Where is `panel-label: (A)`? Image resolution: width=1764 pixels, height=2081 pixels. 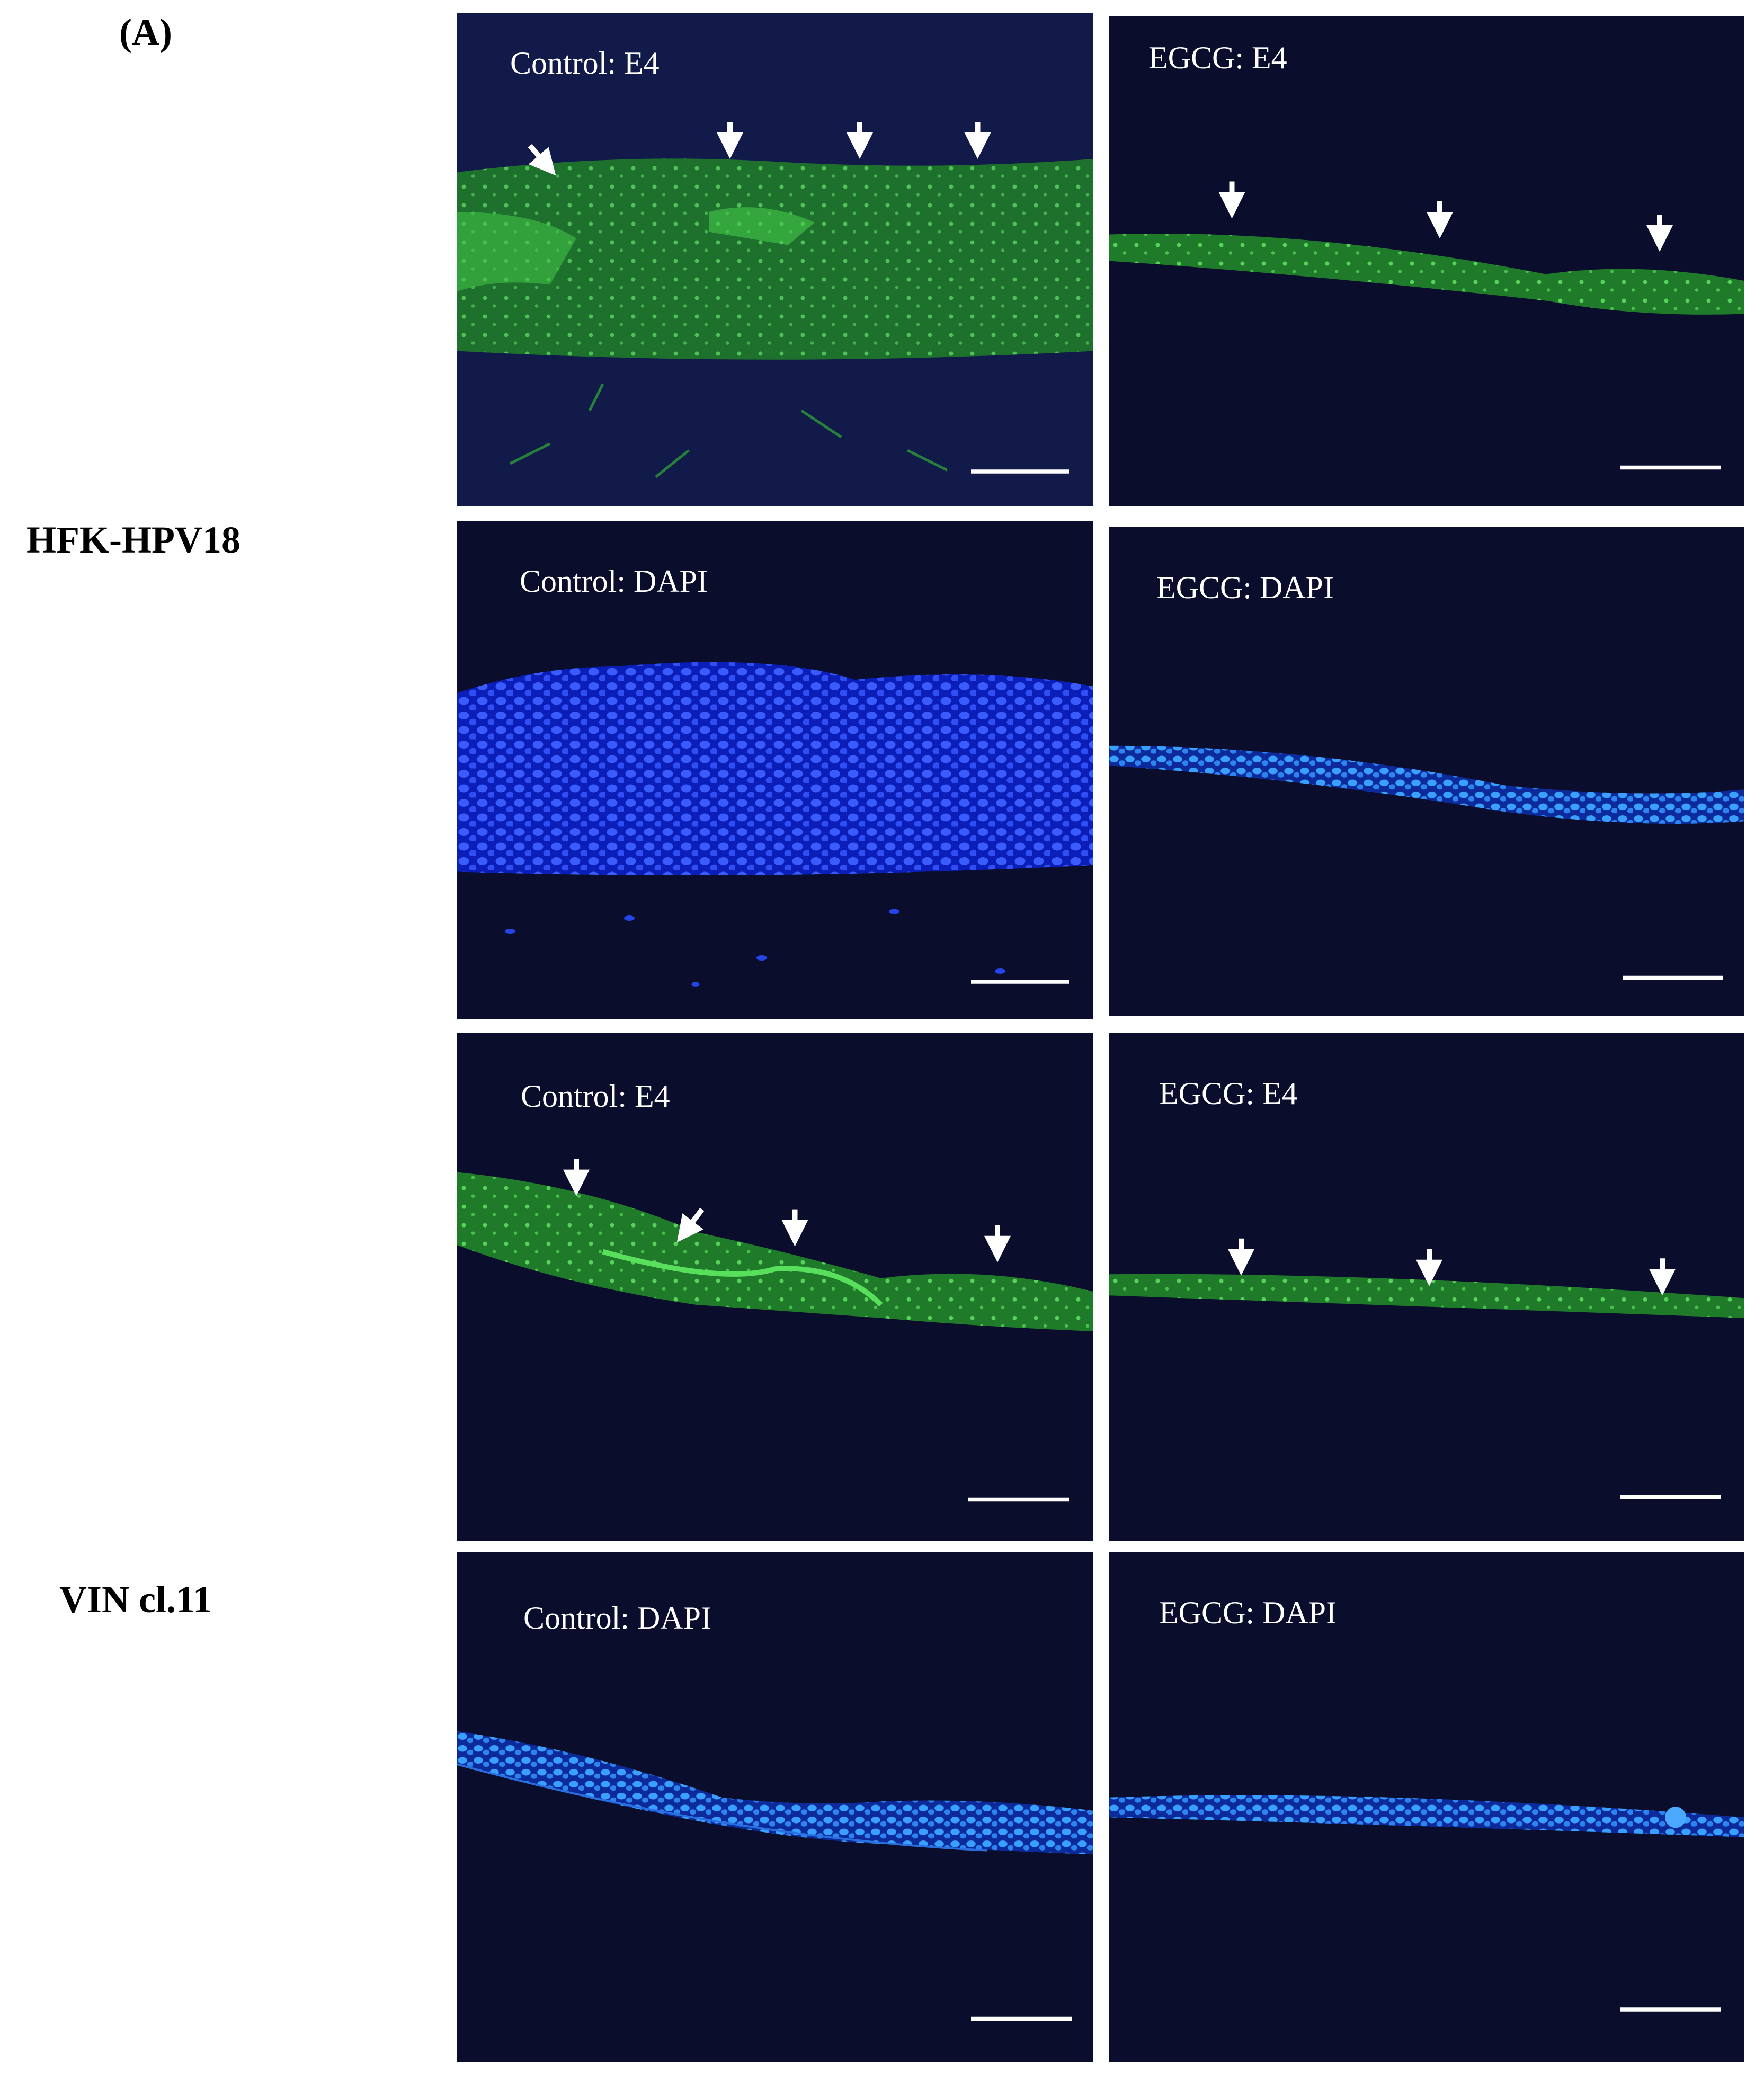
panel-label: (A) is located at coordinates (146, 32).